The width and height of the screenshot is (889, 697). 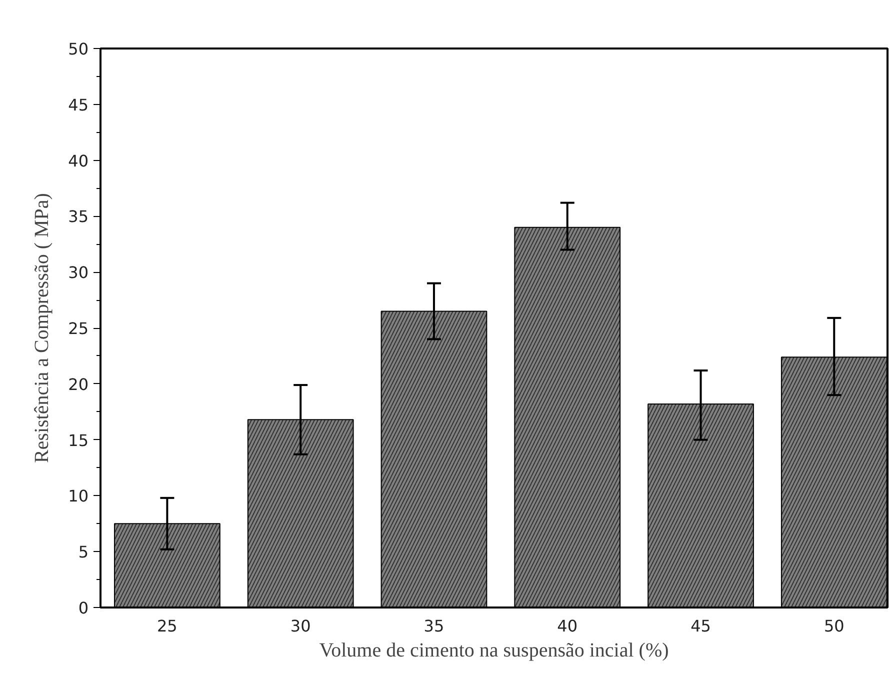 What do you see at coordinates (167, 626) in the screenshot?
I see `x-tick-label: 25` at bounding box center [167, 626].